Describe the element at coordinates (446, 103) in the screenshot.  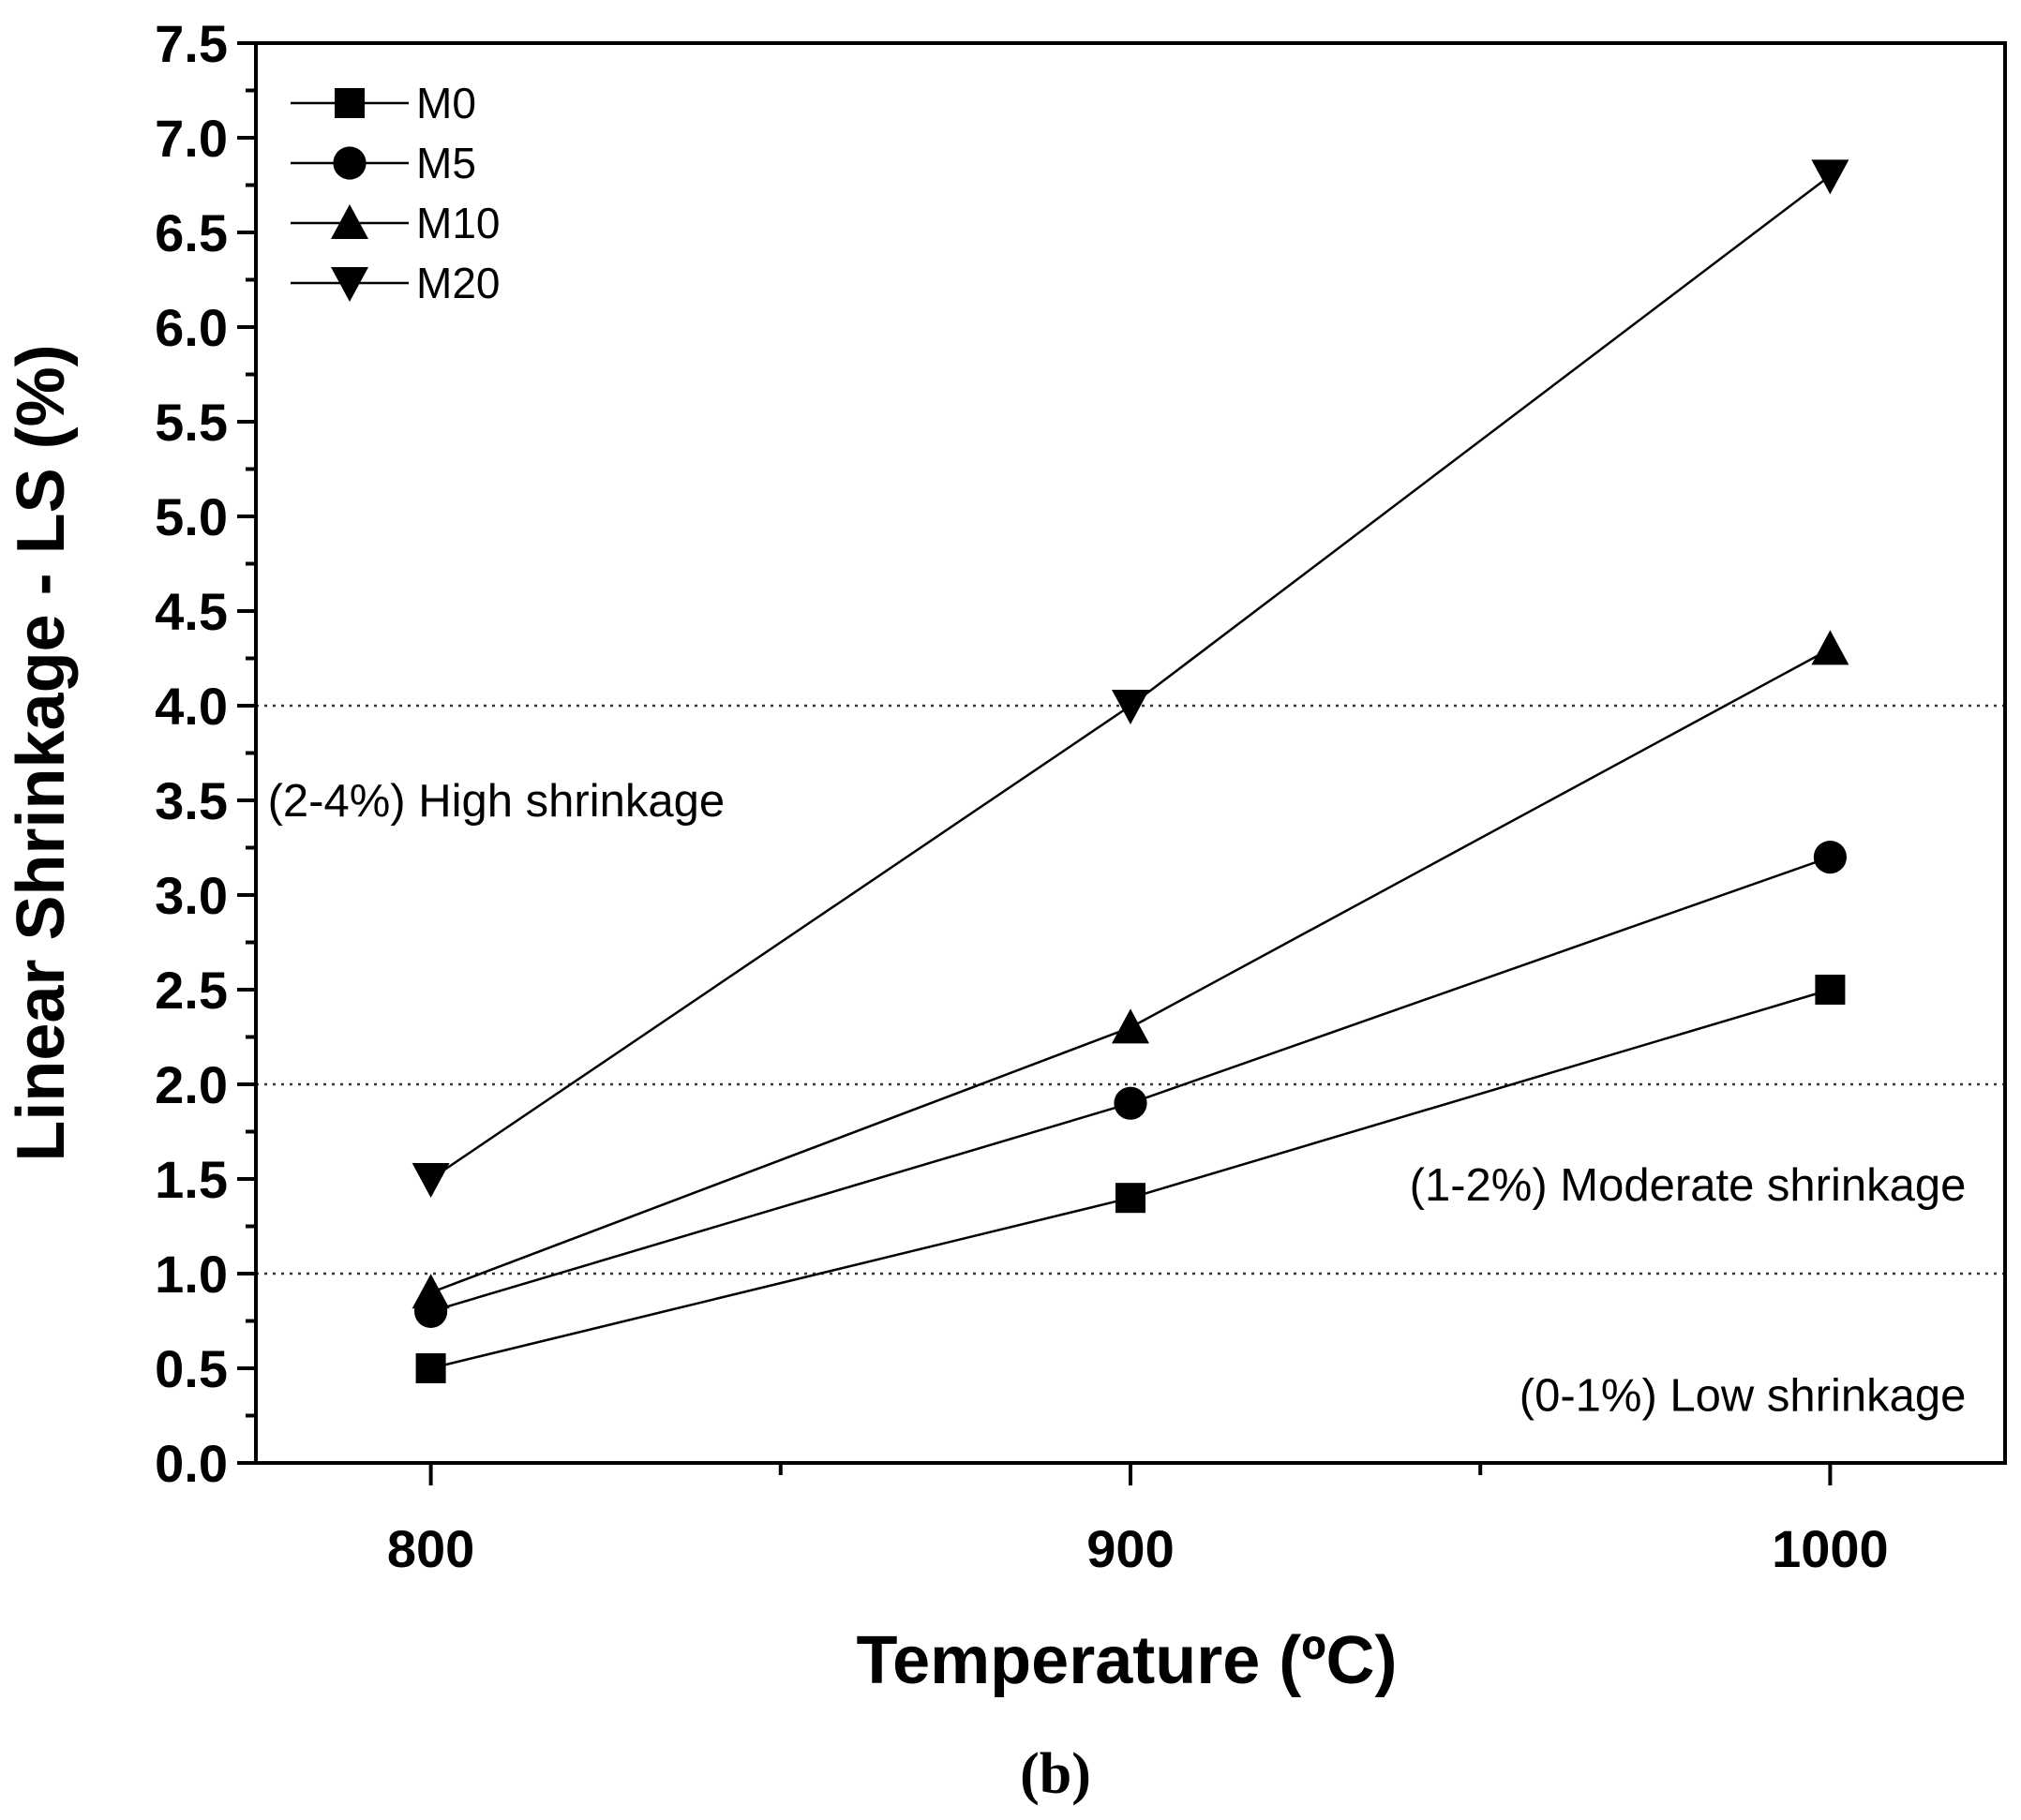
I see `legend-label: M0` at that location.